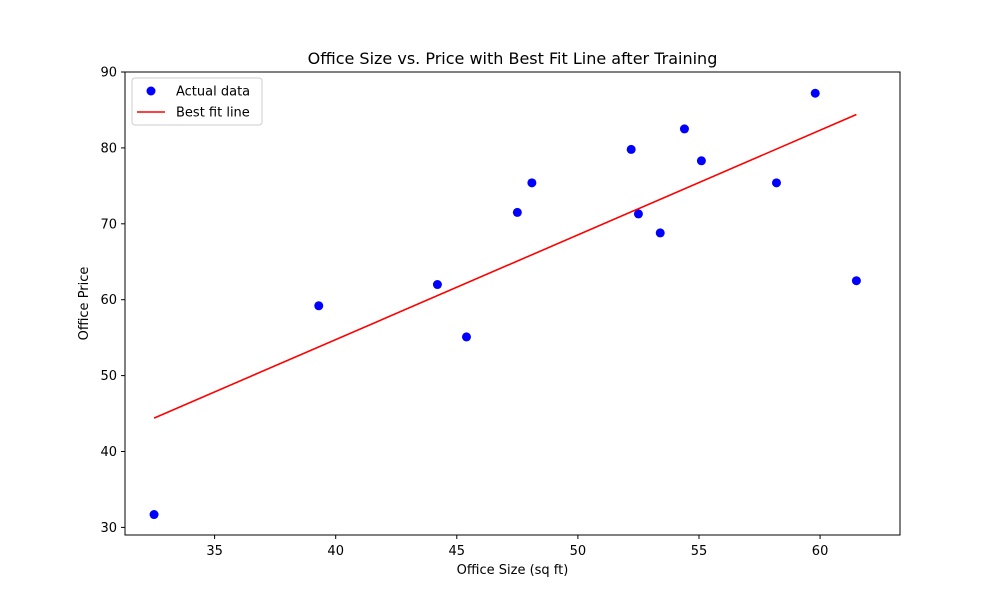  I want to click on x-tick-label: 40, so click(335, 551).